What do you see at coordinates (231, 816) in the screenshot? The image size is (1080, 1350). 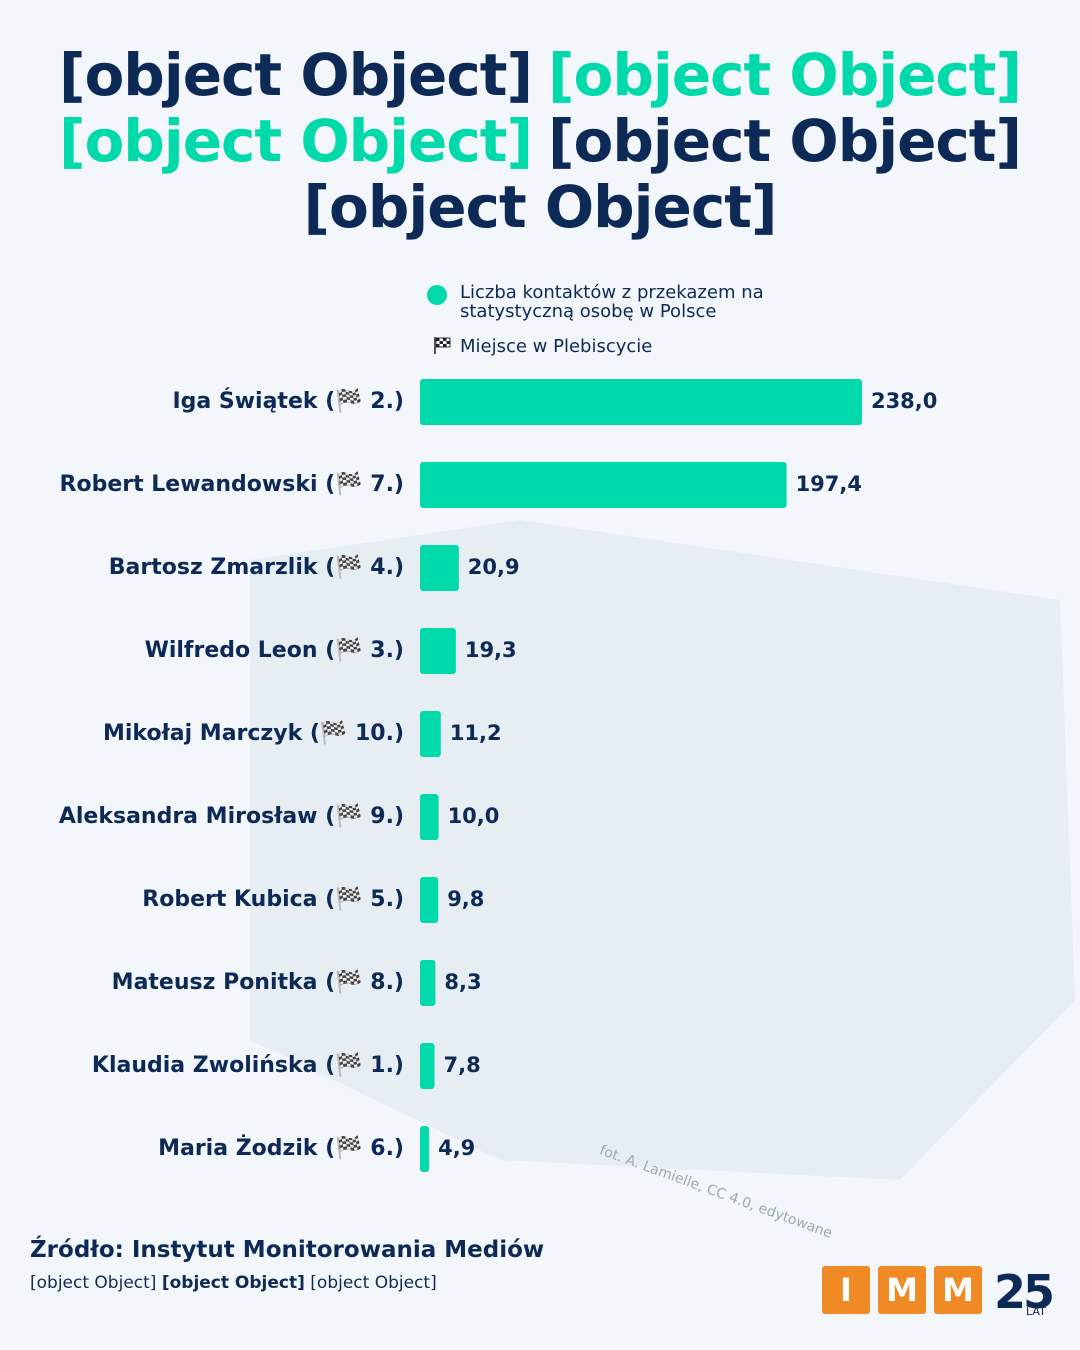 I see `category-label: Aleksandra Mirosław (🏁 9.)` at bounding box center [231, 816].